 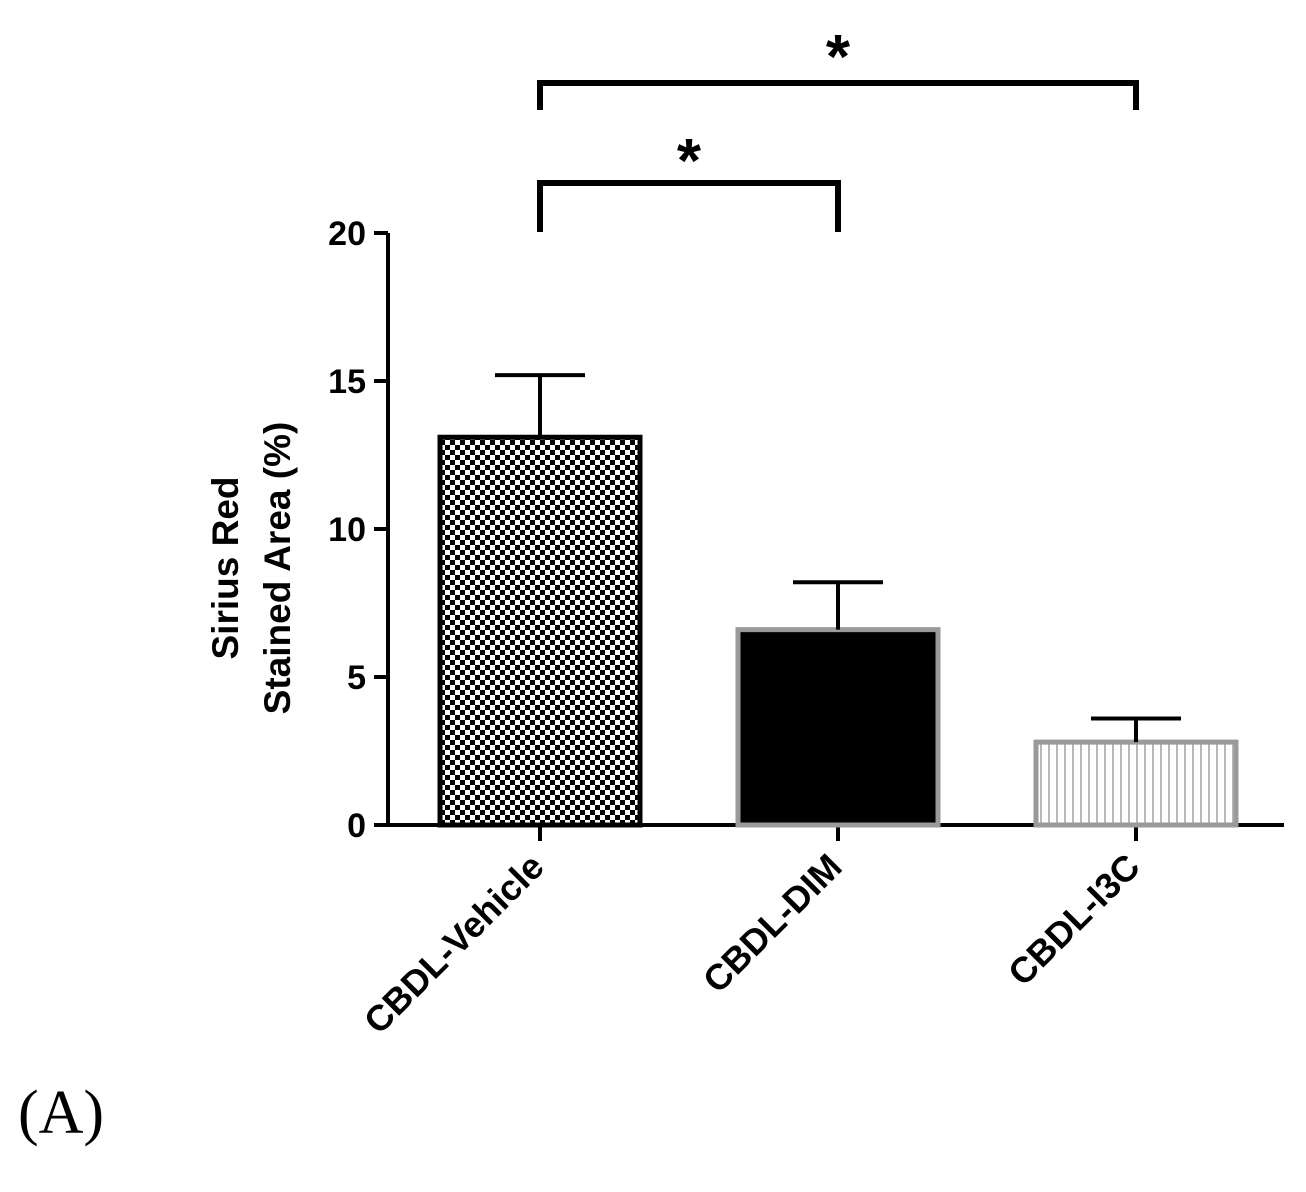 I want to click on y-axis-title-line: Sirius Red, so click(x=225, y=568).